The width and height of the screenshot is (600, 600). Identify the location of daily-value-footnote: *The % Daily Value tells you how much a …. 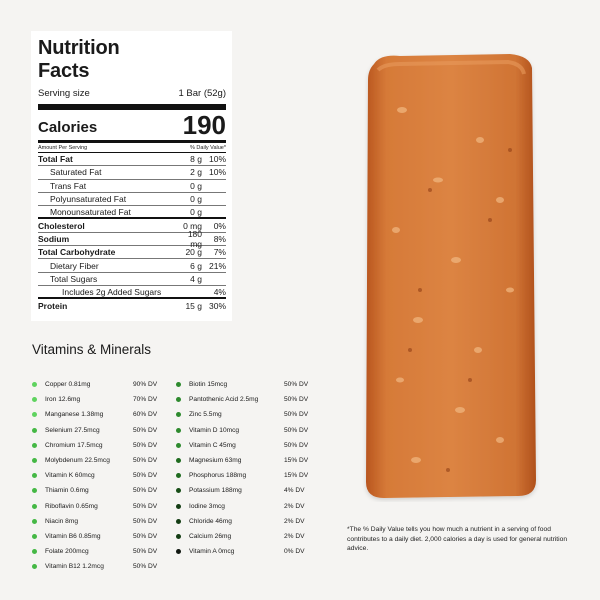
(457, 539).